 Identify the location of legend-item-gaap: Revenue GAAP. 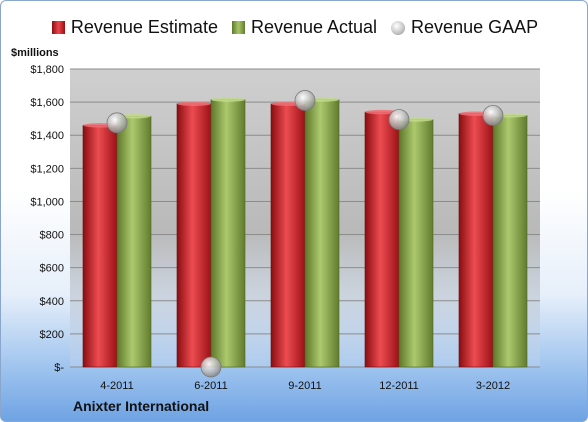
(464, 27).